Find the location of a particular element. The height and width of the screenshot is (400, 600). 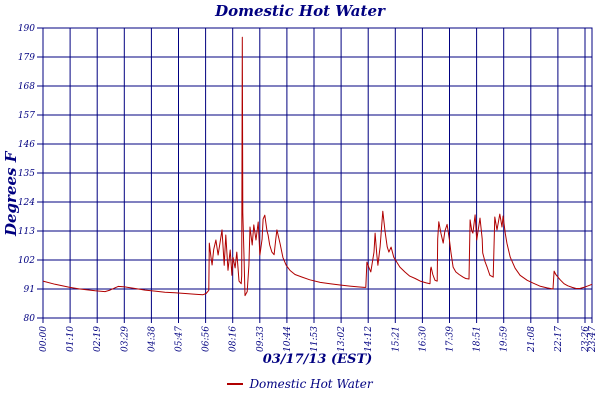

x-tick-label: 09:33 is located at coordinates (261, 339).